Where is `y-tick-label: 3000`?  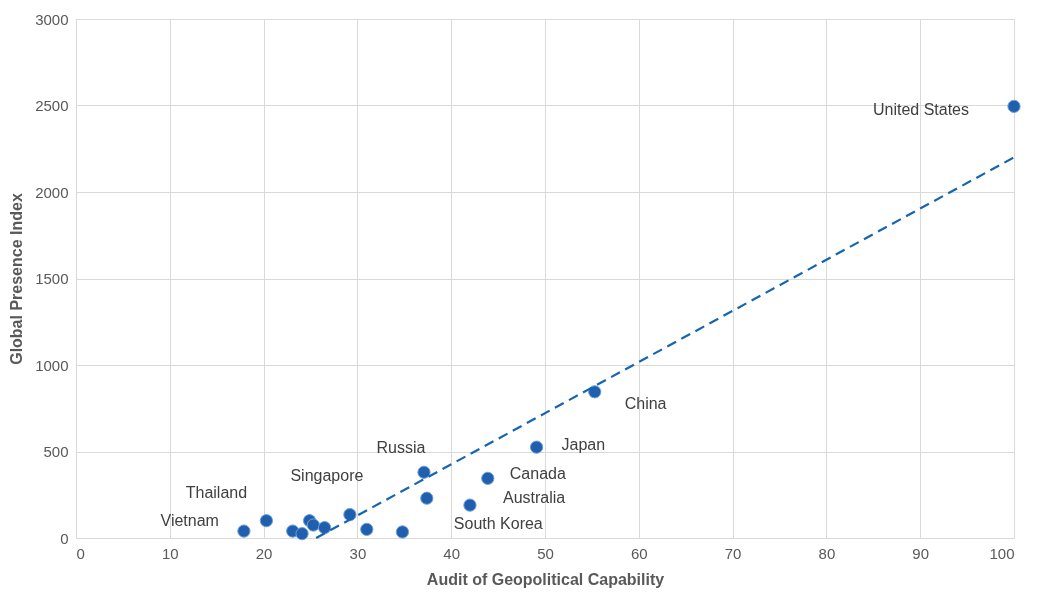 y-tick-label: 3000 is located at coordinates (52, 19).